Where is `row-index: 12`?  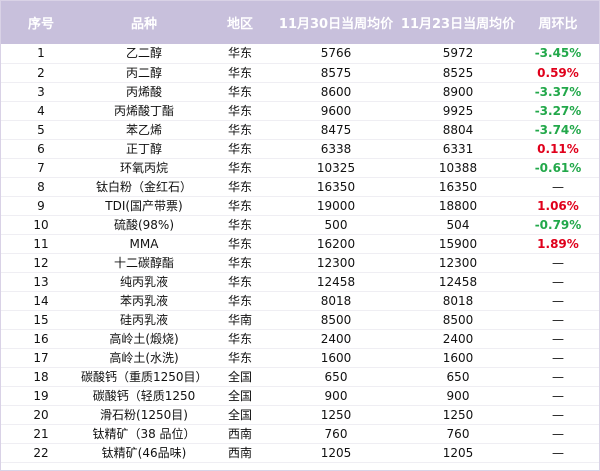 row-index: 12 is located at coordinates (41, 263).